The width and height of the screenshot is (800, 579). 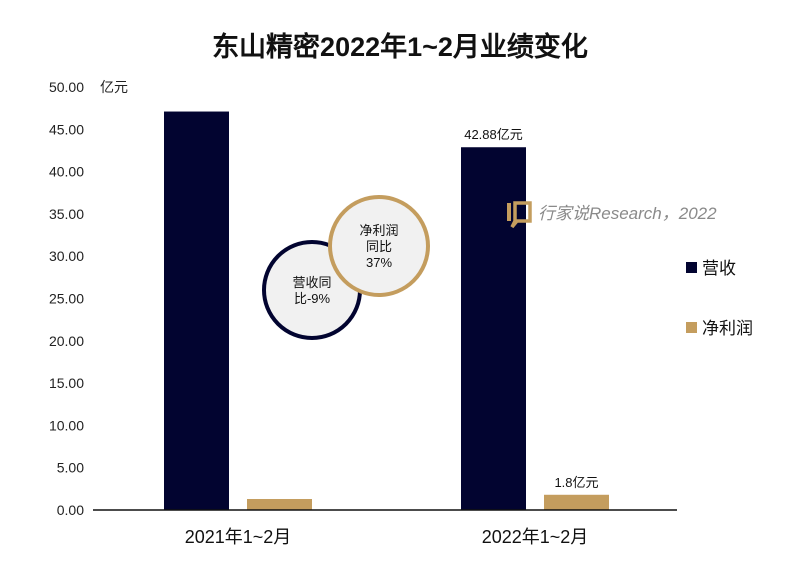 I want to click on y-tick-label: 30.00, so click(x=66, y=256).